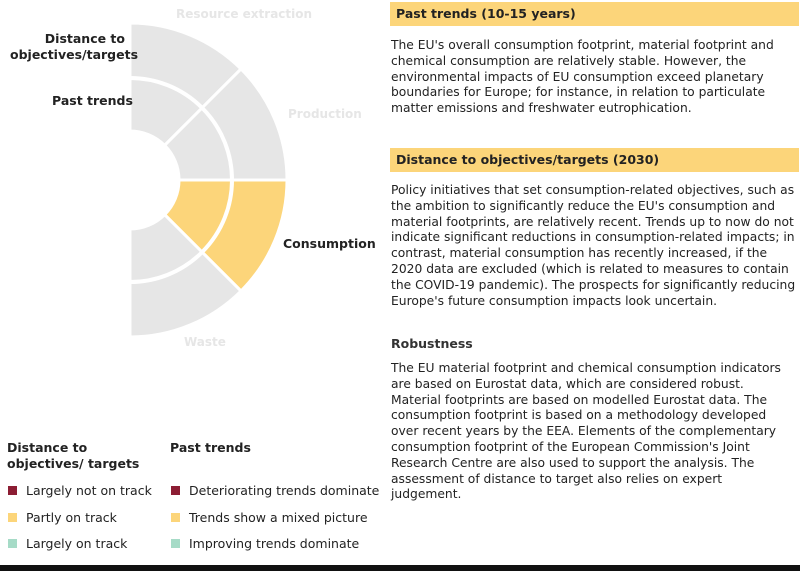 The width and height of the screenshot is (800, 571). I want to click on legend-distance-item-red: Largely not on track, so click(80, 490).